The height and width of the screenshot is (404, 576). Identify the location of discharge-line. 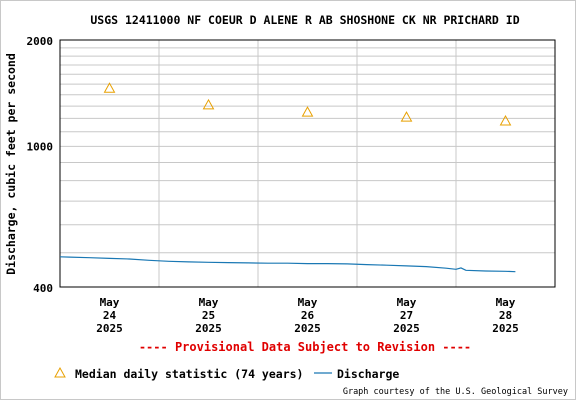
(287, 264).